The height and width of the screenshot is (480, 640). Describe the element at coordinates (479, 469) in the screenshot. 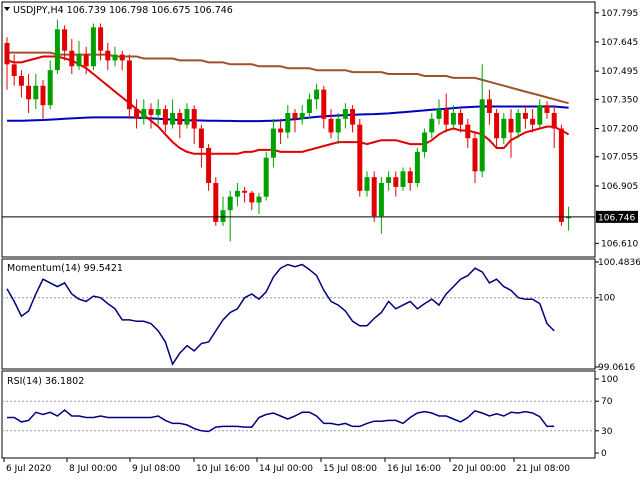

I see `time-tick-label: 20 Jul 00:00` at that location.